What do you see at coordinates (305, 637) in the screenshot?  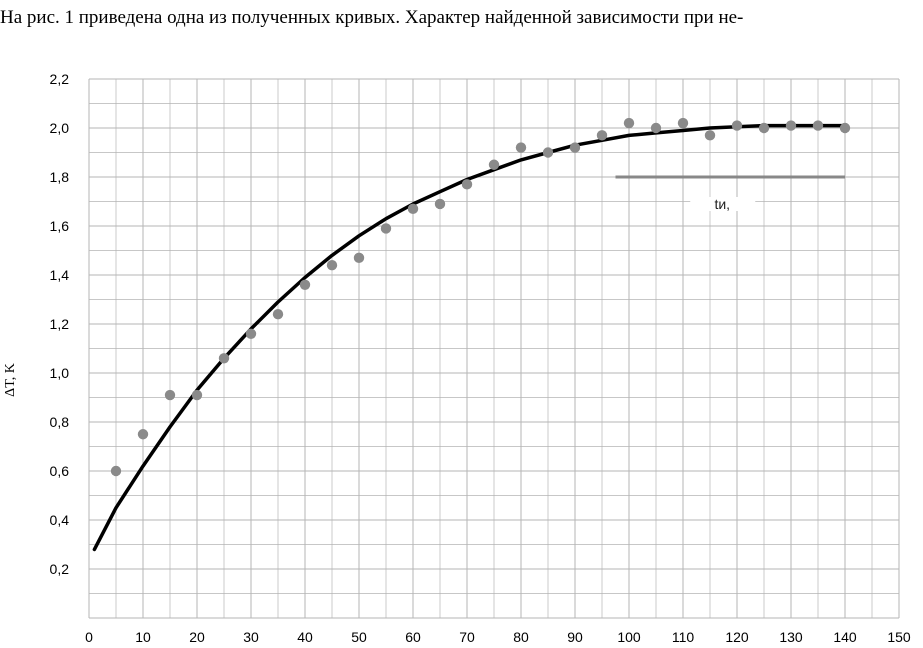 I see `x-tick-label: 40` at bounding box center [305, 637].